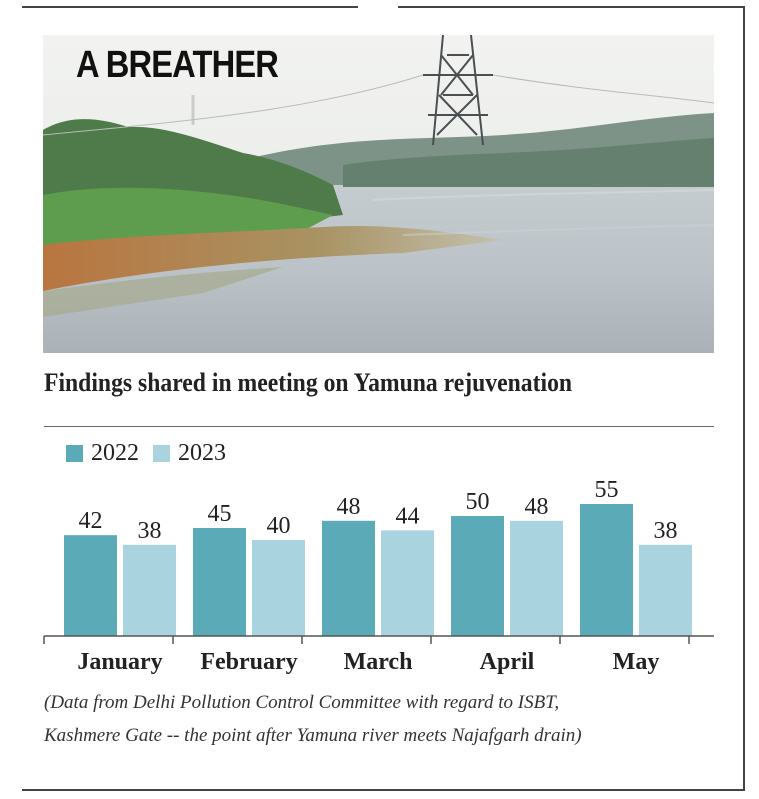  What do you see at coordinates (537, 507) in the screenshot?
I see `data-label-april-2023: 48` at bounding box center [537, 507].